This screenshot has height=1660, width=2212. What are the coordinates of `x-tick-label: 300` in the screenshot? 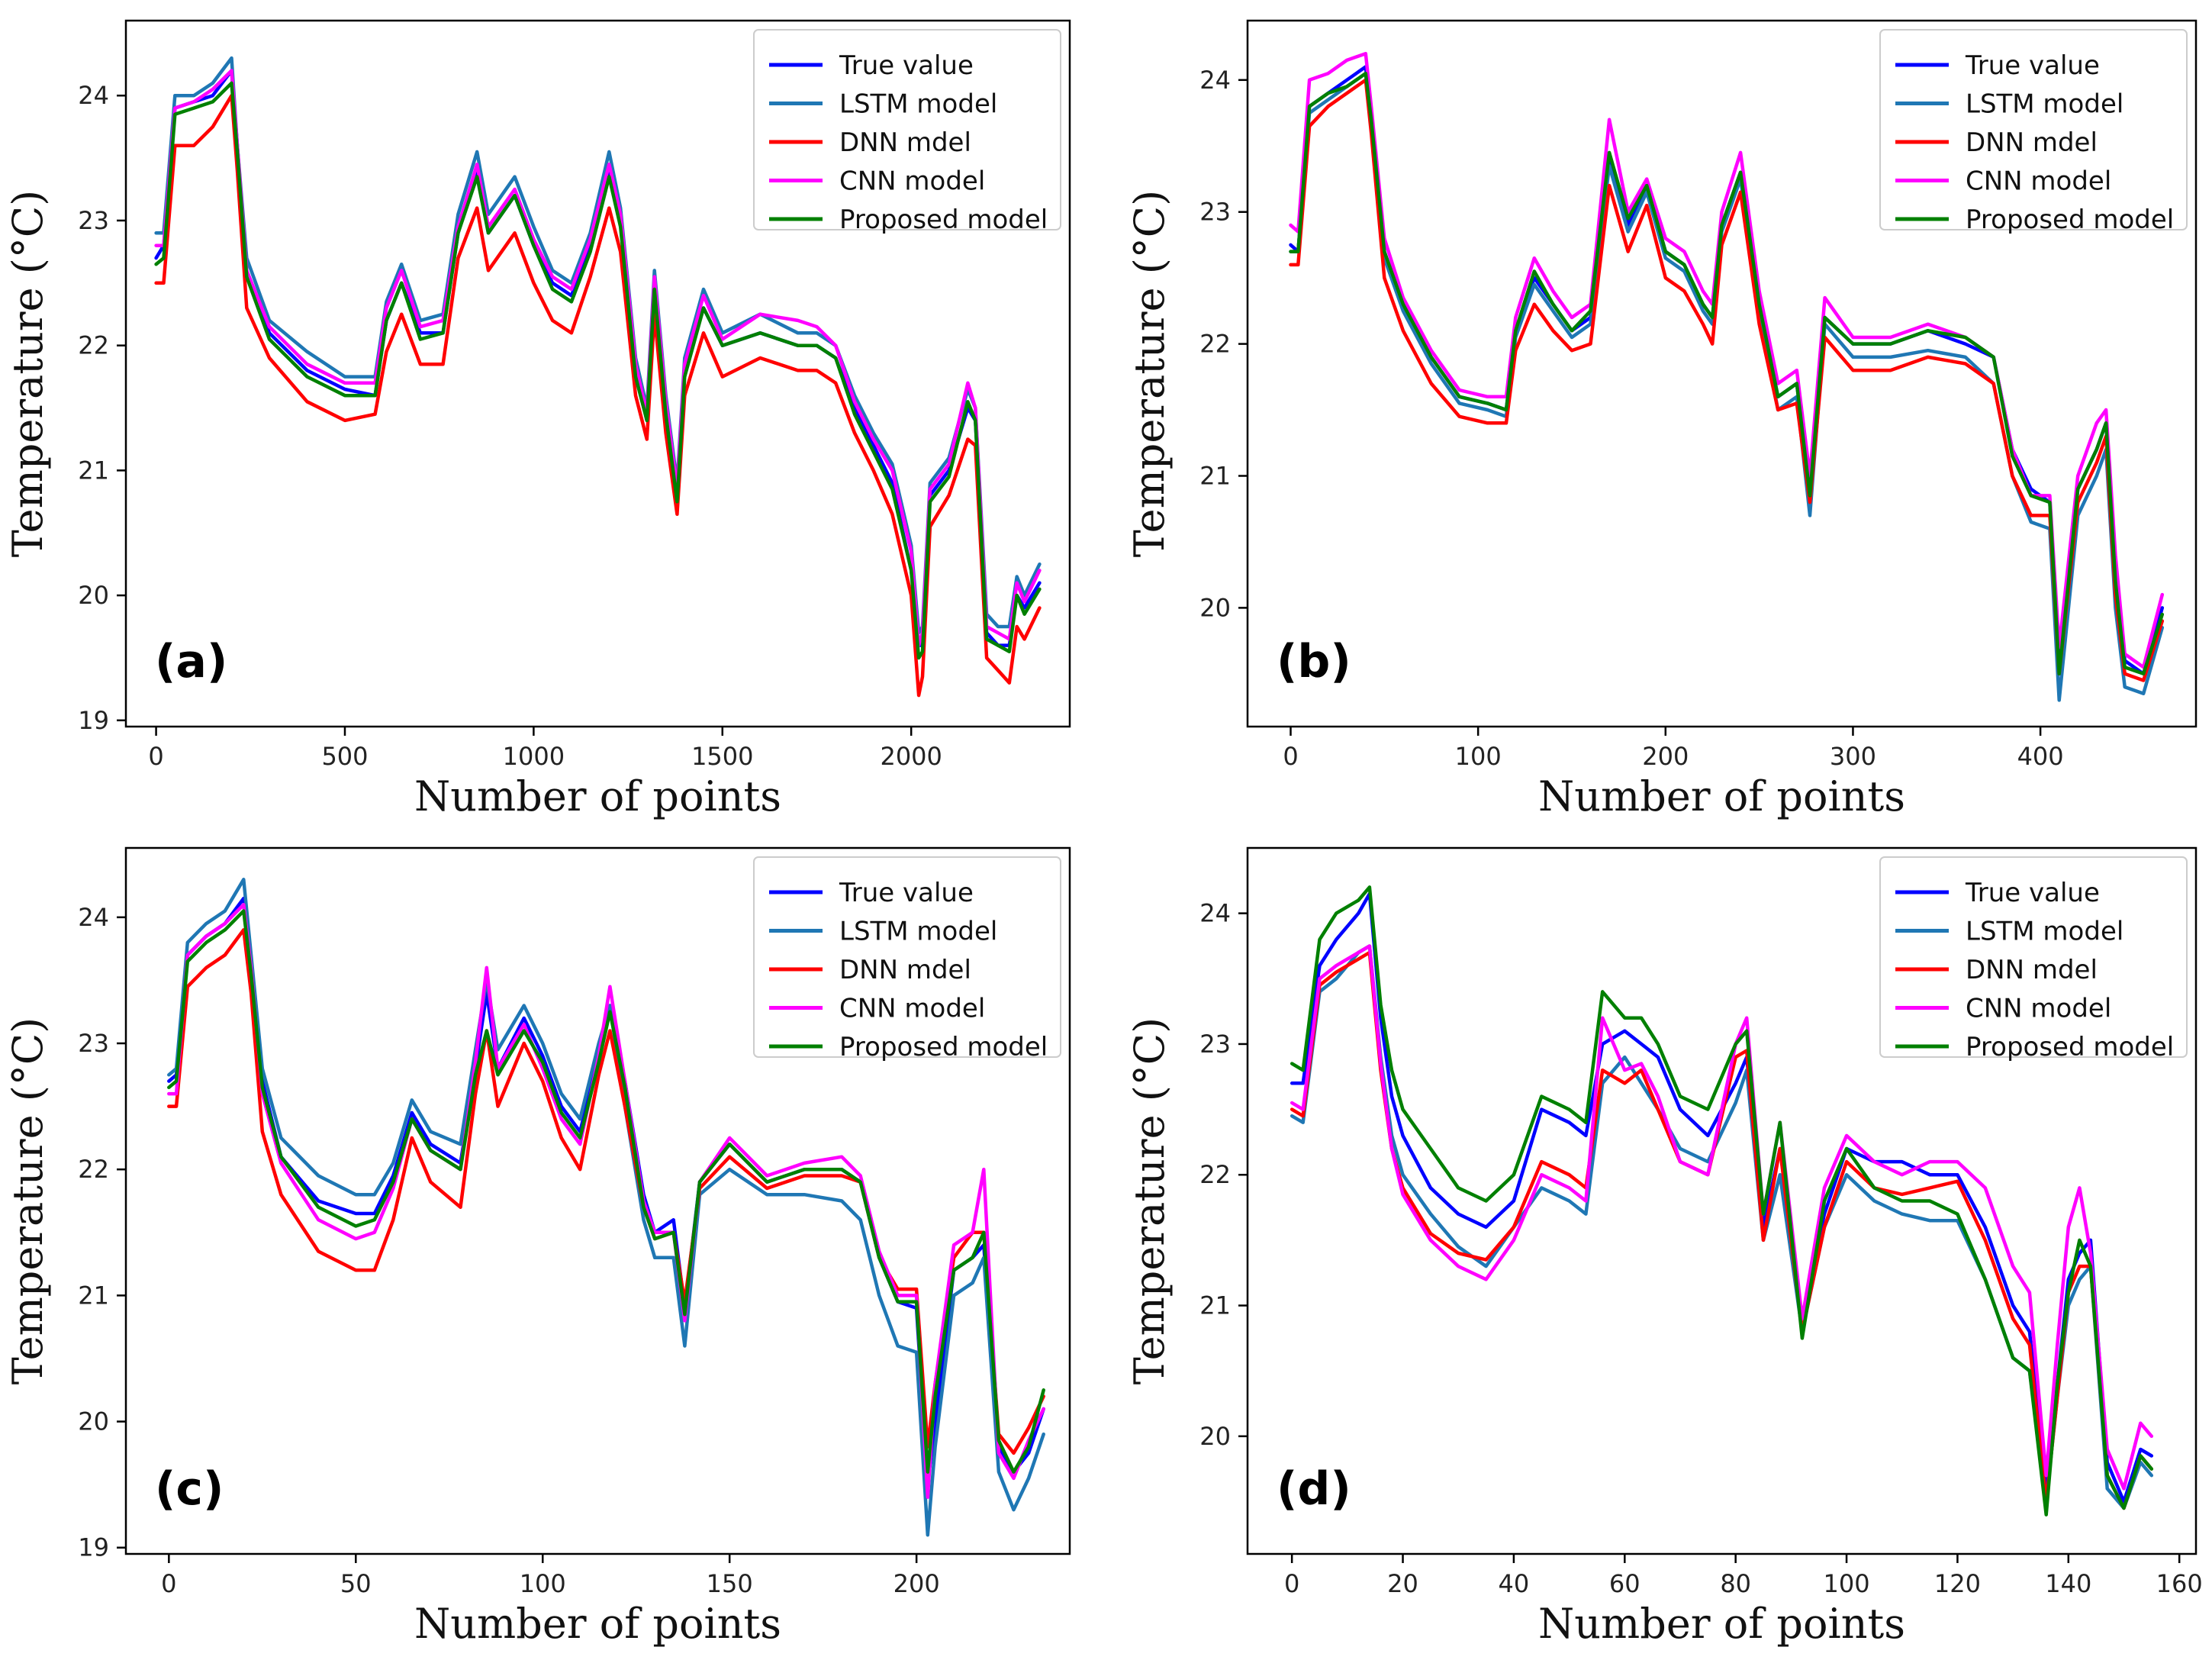 It's located at (1853, 757).